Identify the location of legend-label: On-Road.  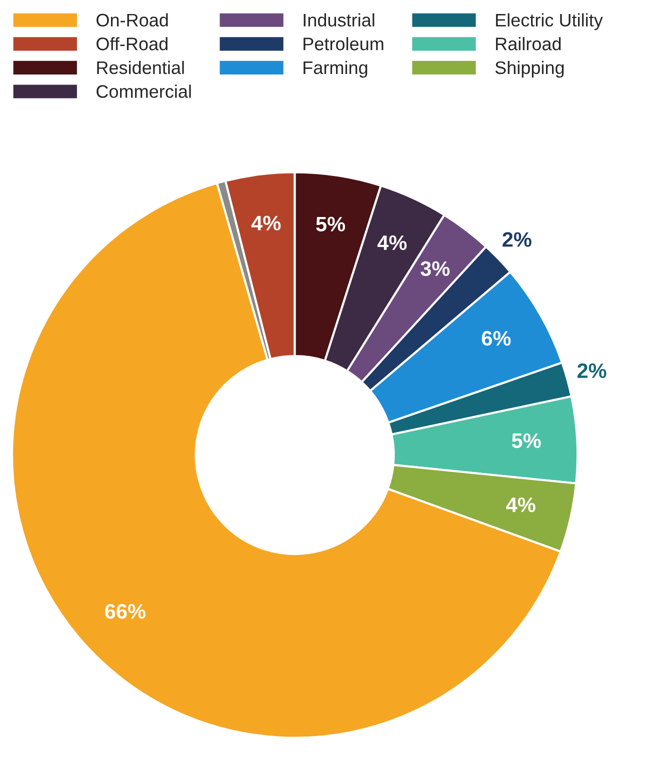
(132, 20).